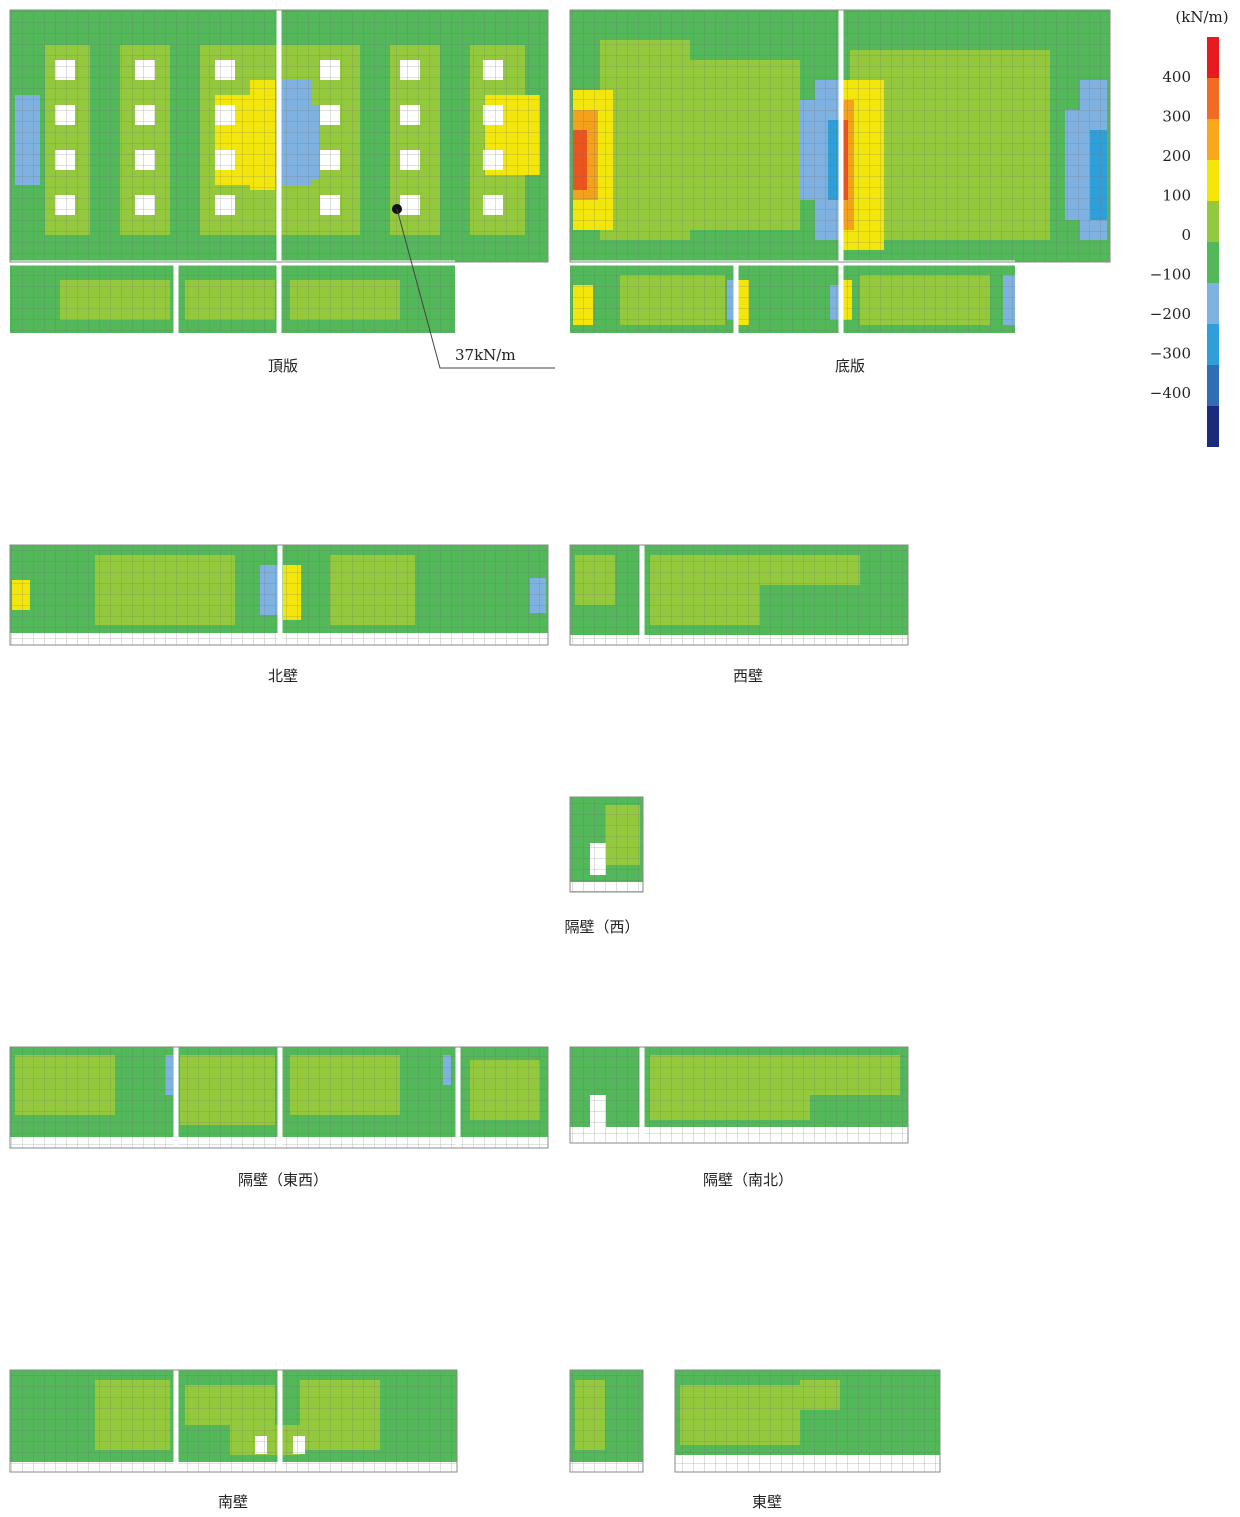 Image resolution: width=1240 pixels, height=1517 pixels. What do you see at coordinates (739, 614) in the screenshot?
I see `west-wall: 西壁` at bounding box center [739, 614].